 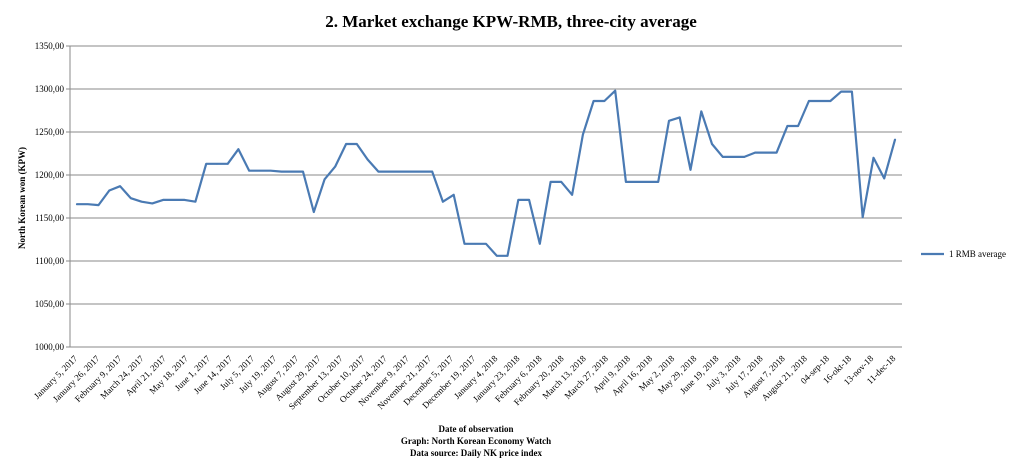 I want to click on footer-graph-credit: Graph: North Korean Economy Watch, so click(x=476, y=441).